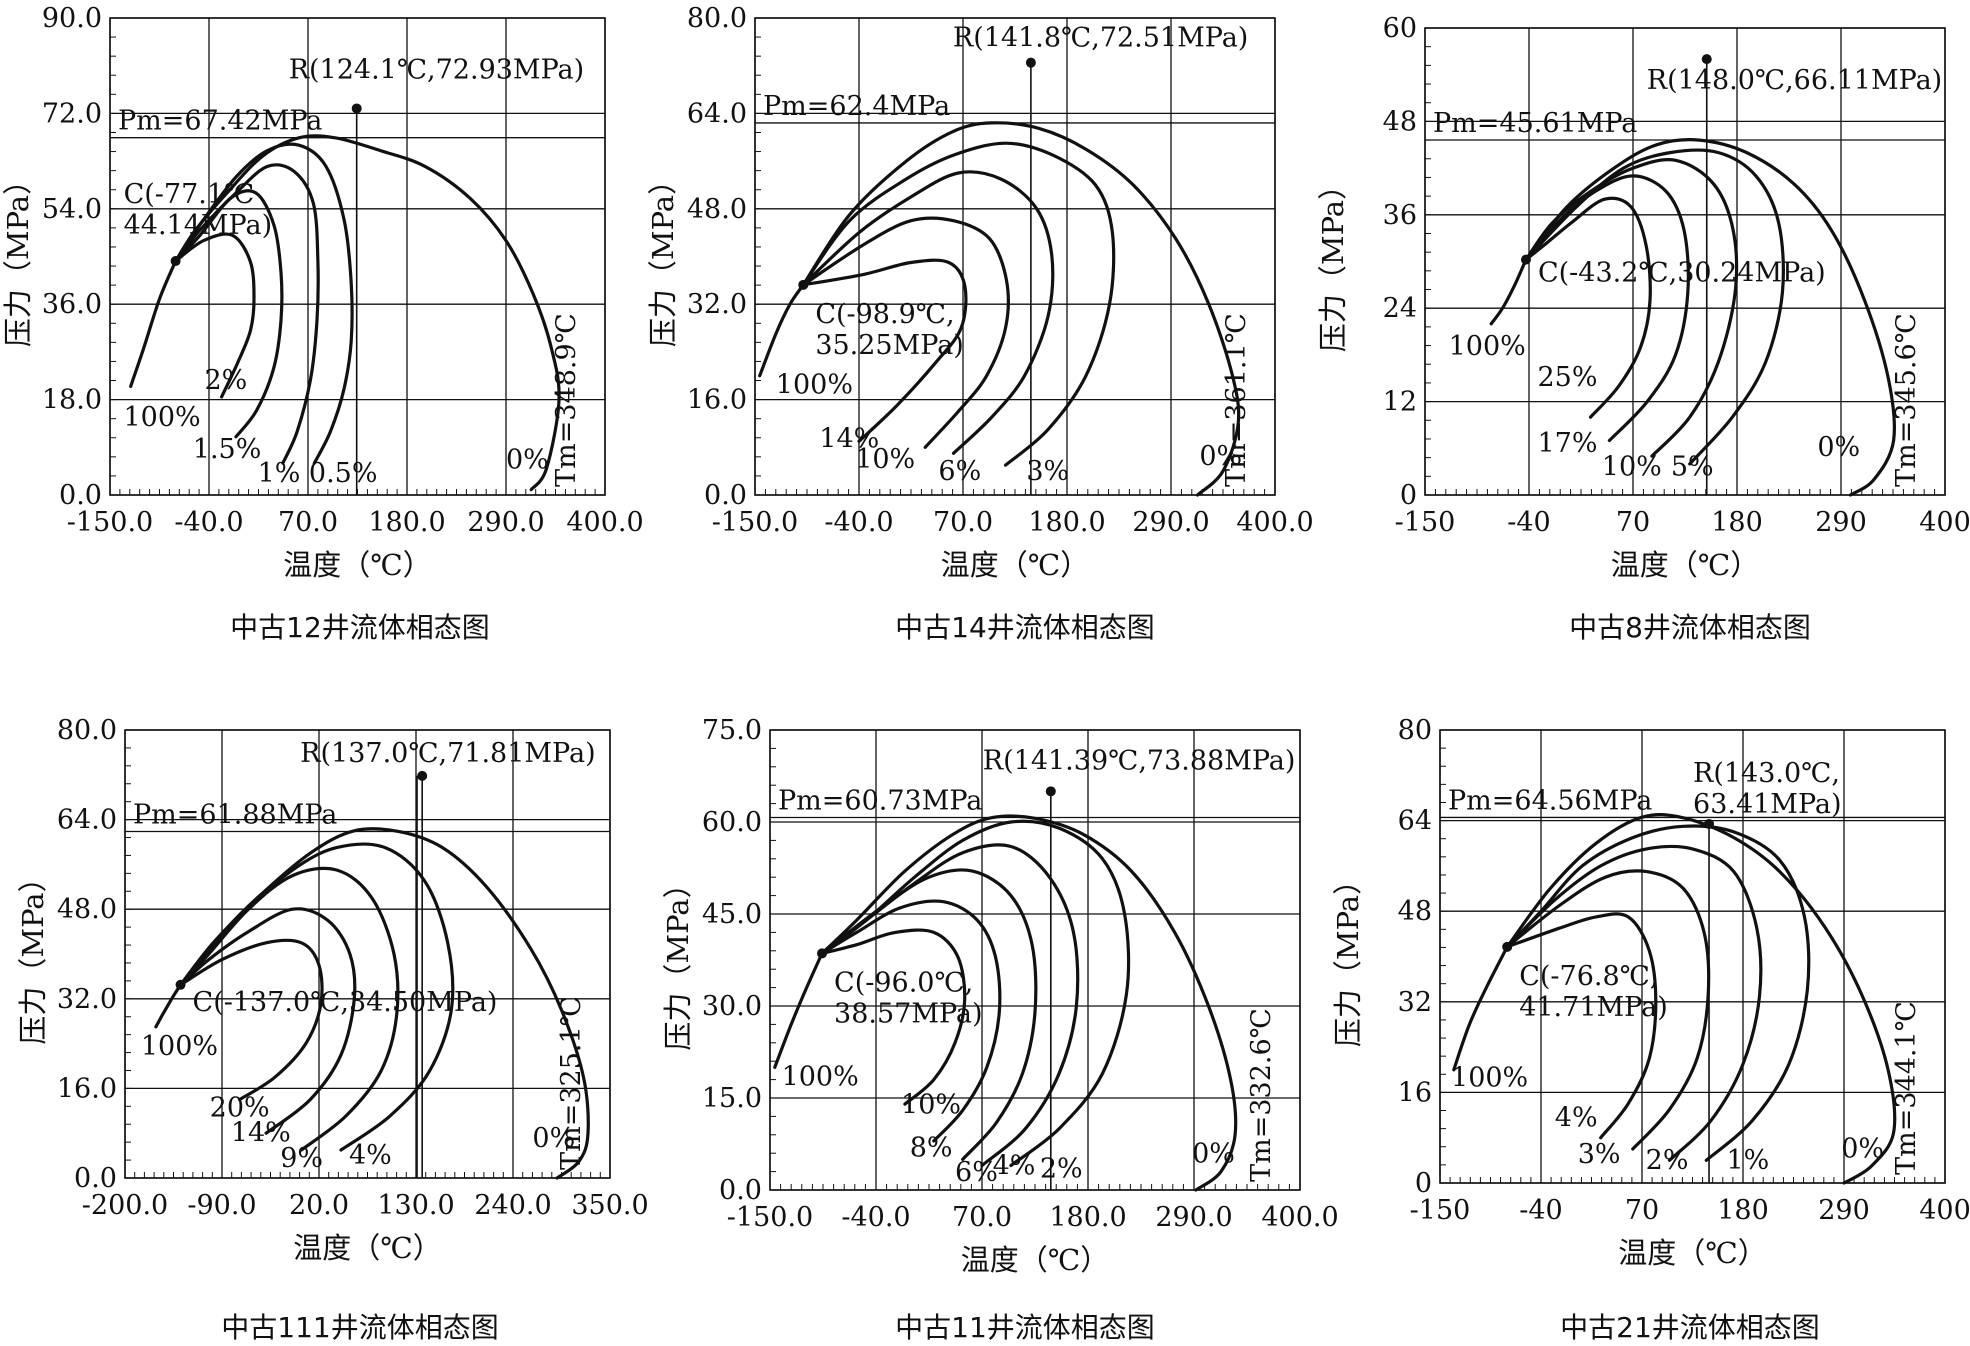 The width and height of the screenshot is (1970, 1346). What do you see at coordinates (215, 315) in the screenshot?
I see `phase-curve-2pct` at bounding box center [215, 315].